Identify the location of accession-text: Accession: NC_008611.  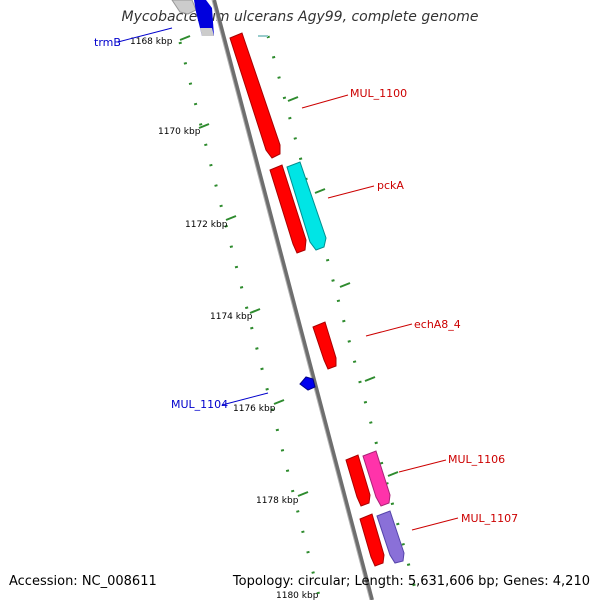
(83, 581).